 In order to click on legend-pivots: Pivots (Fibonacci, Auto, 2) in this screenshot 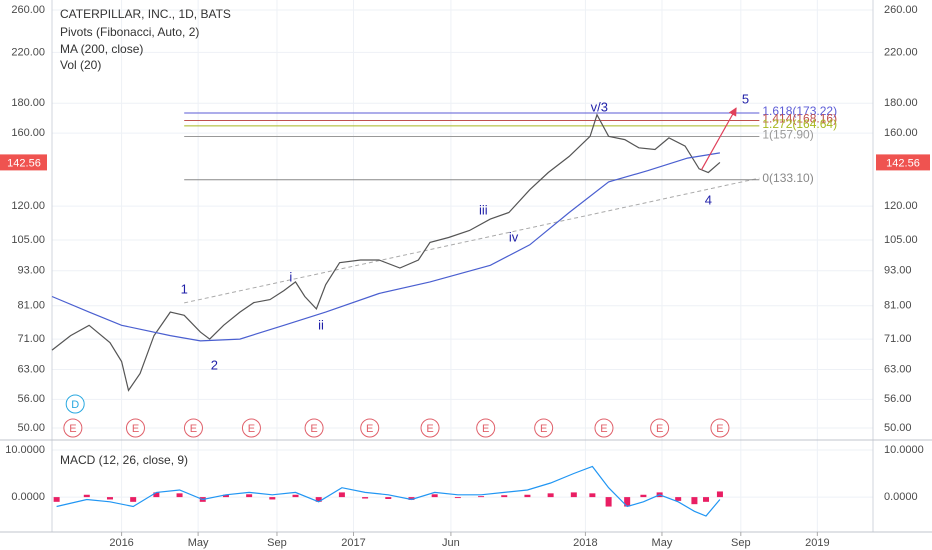, I will do `click(129, 32)`.